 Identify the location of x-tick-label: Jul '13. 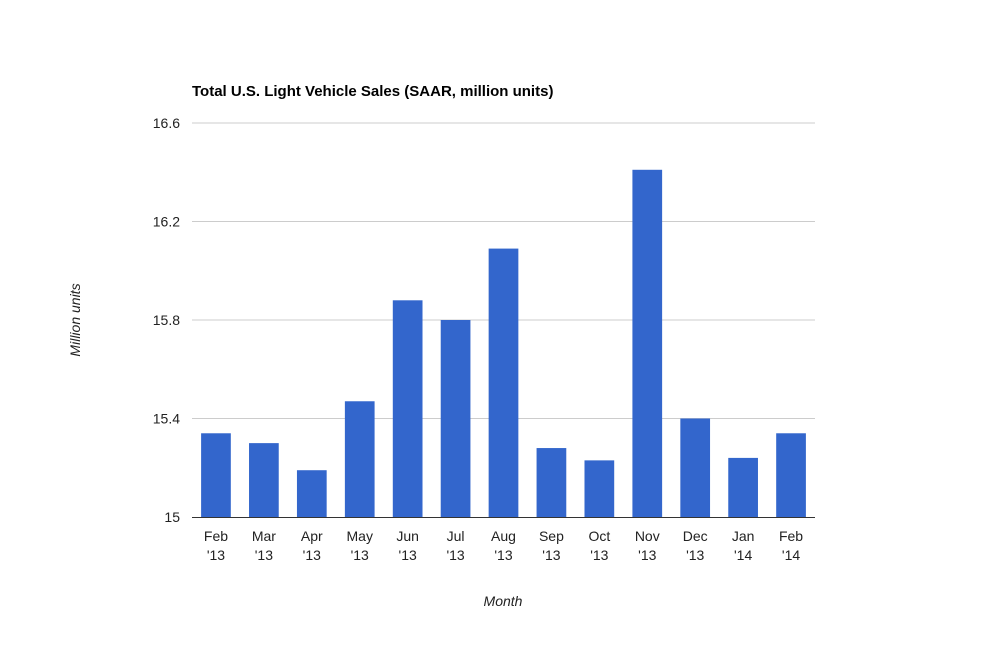
(455, 545).